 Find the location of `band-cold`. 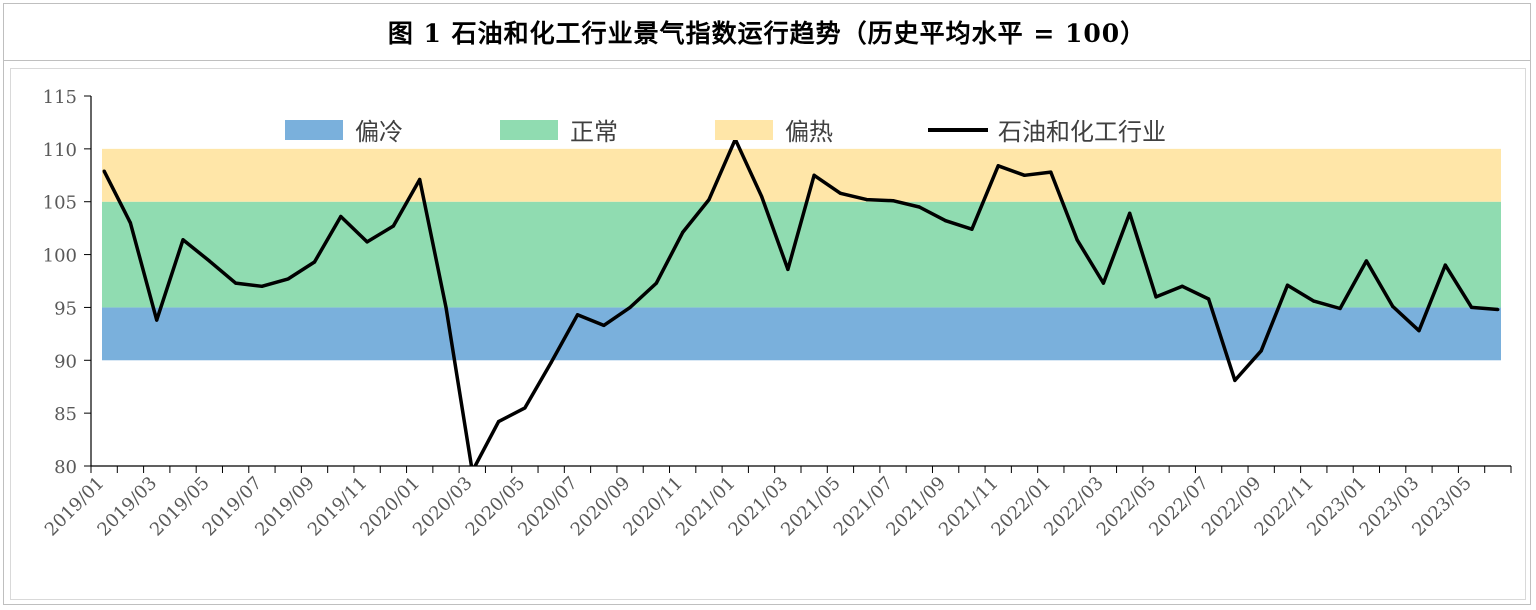

band-cold is located at coordinates (801, 334).